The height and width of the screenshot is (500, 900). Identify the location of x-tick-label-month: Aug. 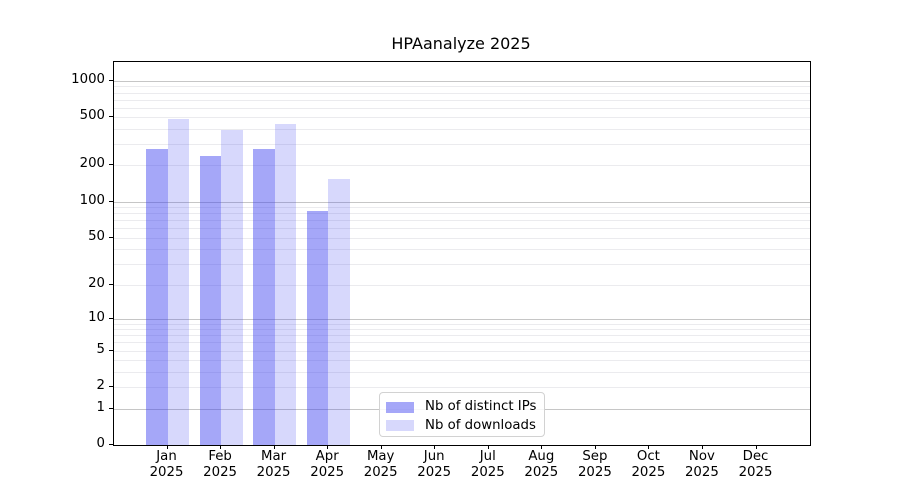
(541, 456).